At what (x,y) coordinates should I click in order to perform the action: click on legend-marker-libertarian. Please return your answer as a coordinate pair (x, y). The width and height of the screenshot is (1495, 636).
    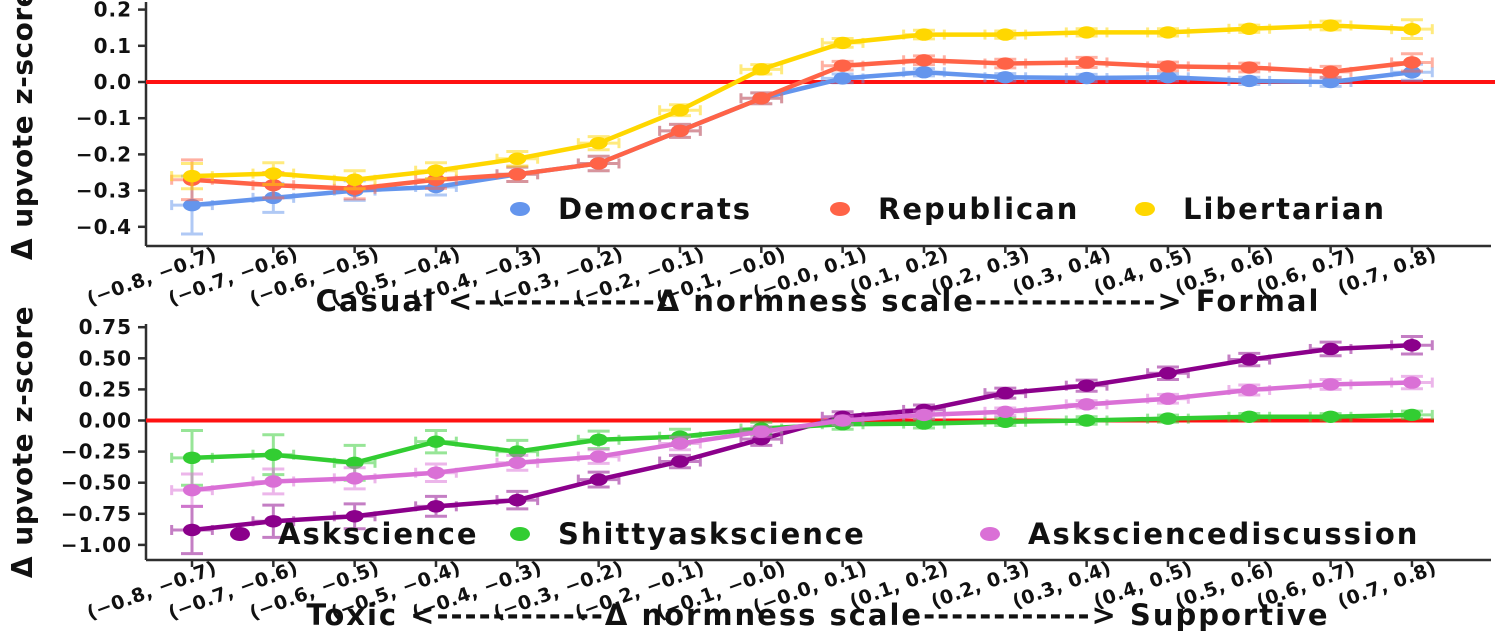
    Looking at the image, I should click on (1145, 209).